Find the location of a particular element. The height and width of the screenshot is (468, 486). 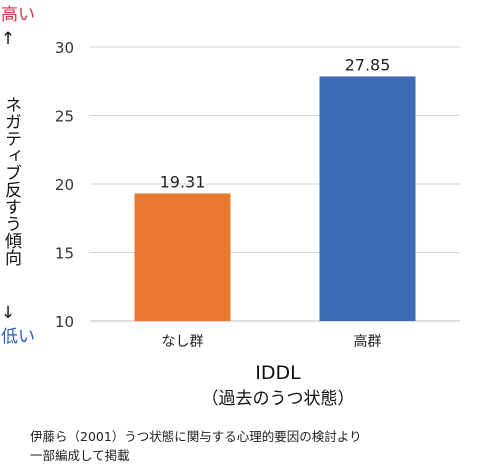

y-tick-labels: 10 15 20 25 30 is located at coordinates (64, 185).